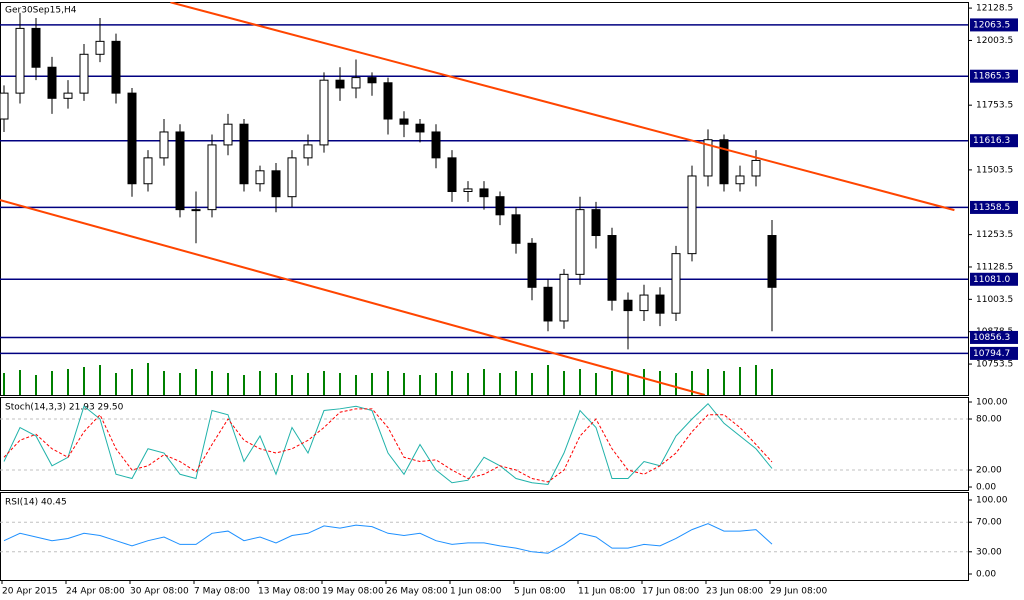 Image resolution: width=1024 pixels, height=600 pixels. I want to click on level-label: 11616.3, so click(991, 141).